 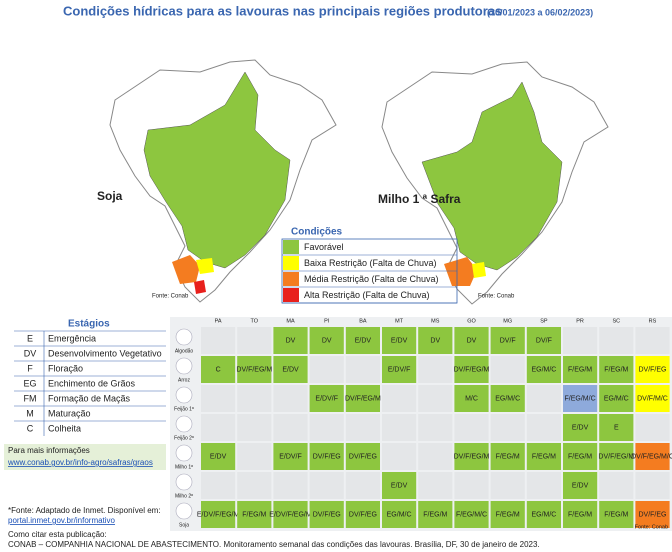 I want to click on map-label: Soja, so click(x=110, y=196).